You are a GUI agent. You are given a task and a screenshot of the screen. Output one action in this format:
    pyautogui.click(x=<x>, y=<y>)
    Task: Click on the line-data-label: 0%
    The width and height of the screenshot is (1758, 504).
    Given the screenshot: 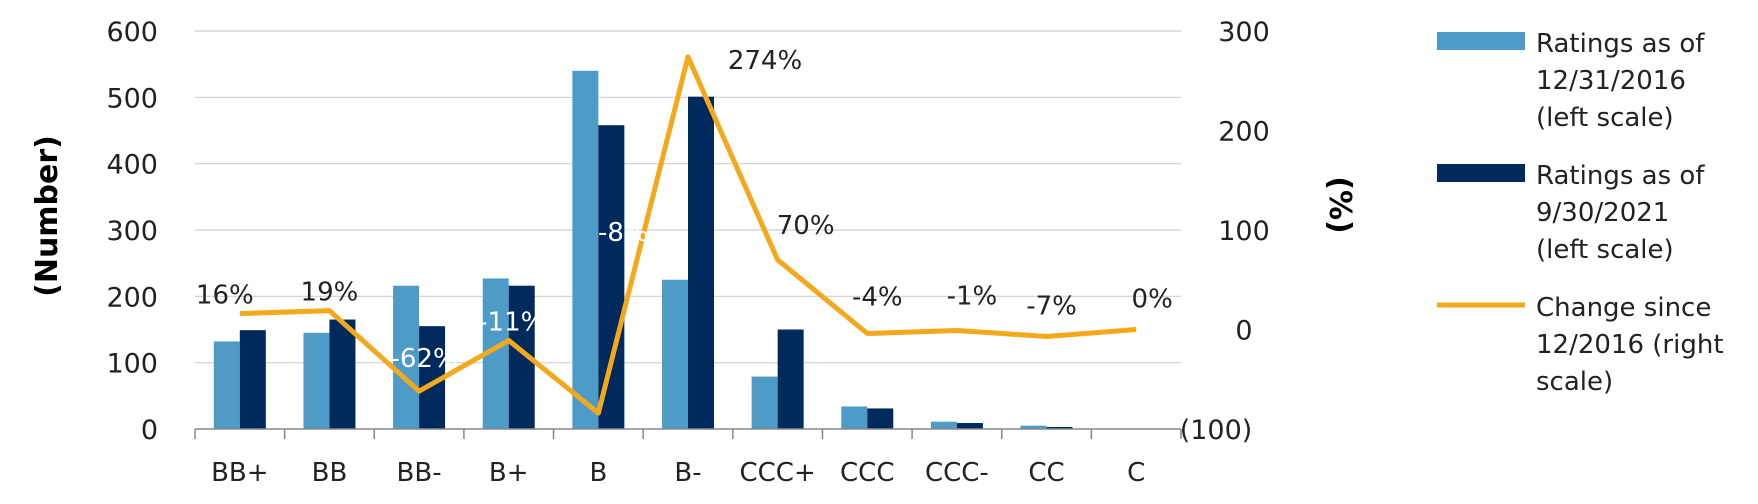 What is the action you would take?
    pyautogui.click(x=1152, y=300)
    